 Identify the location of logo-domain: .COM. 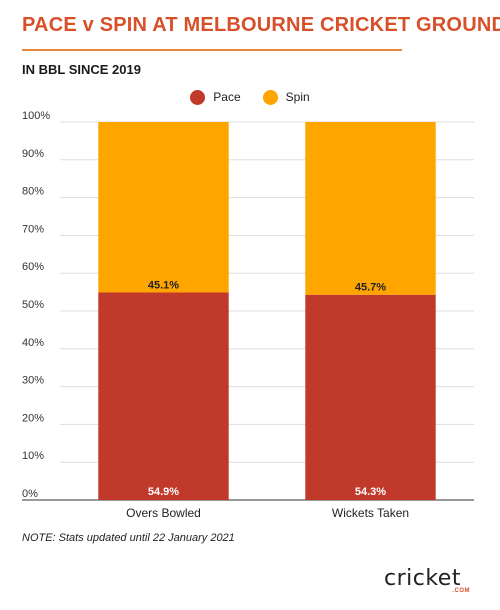
(461, 591).